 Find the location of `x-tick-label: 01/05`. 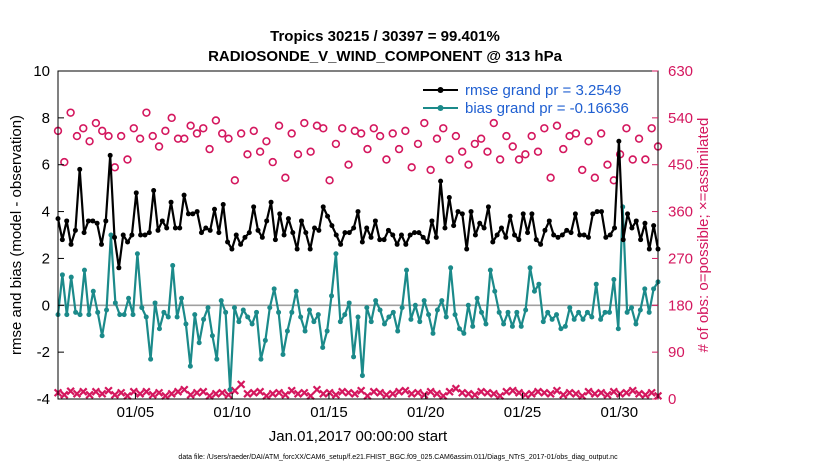

x-tick-label: 01/05 is located at coordinates (136, 412).